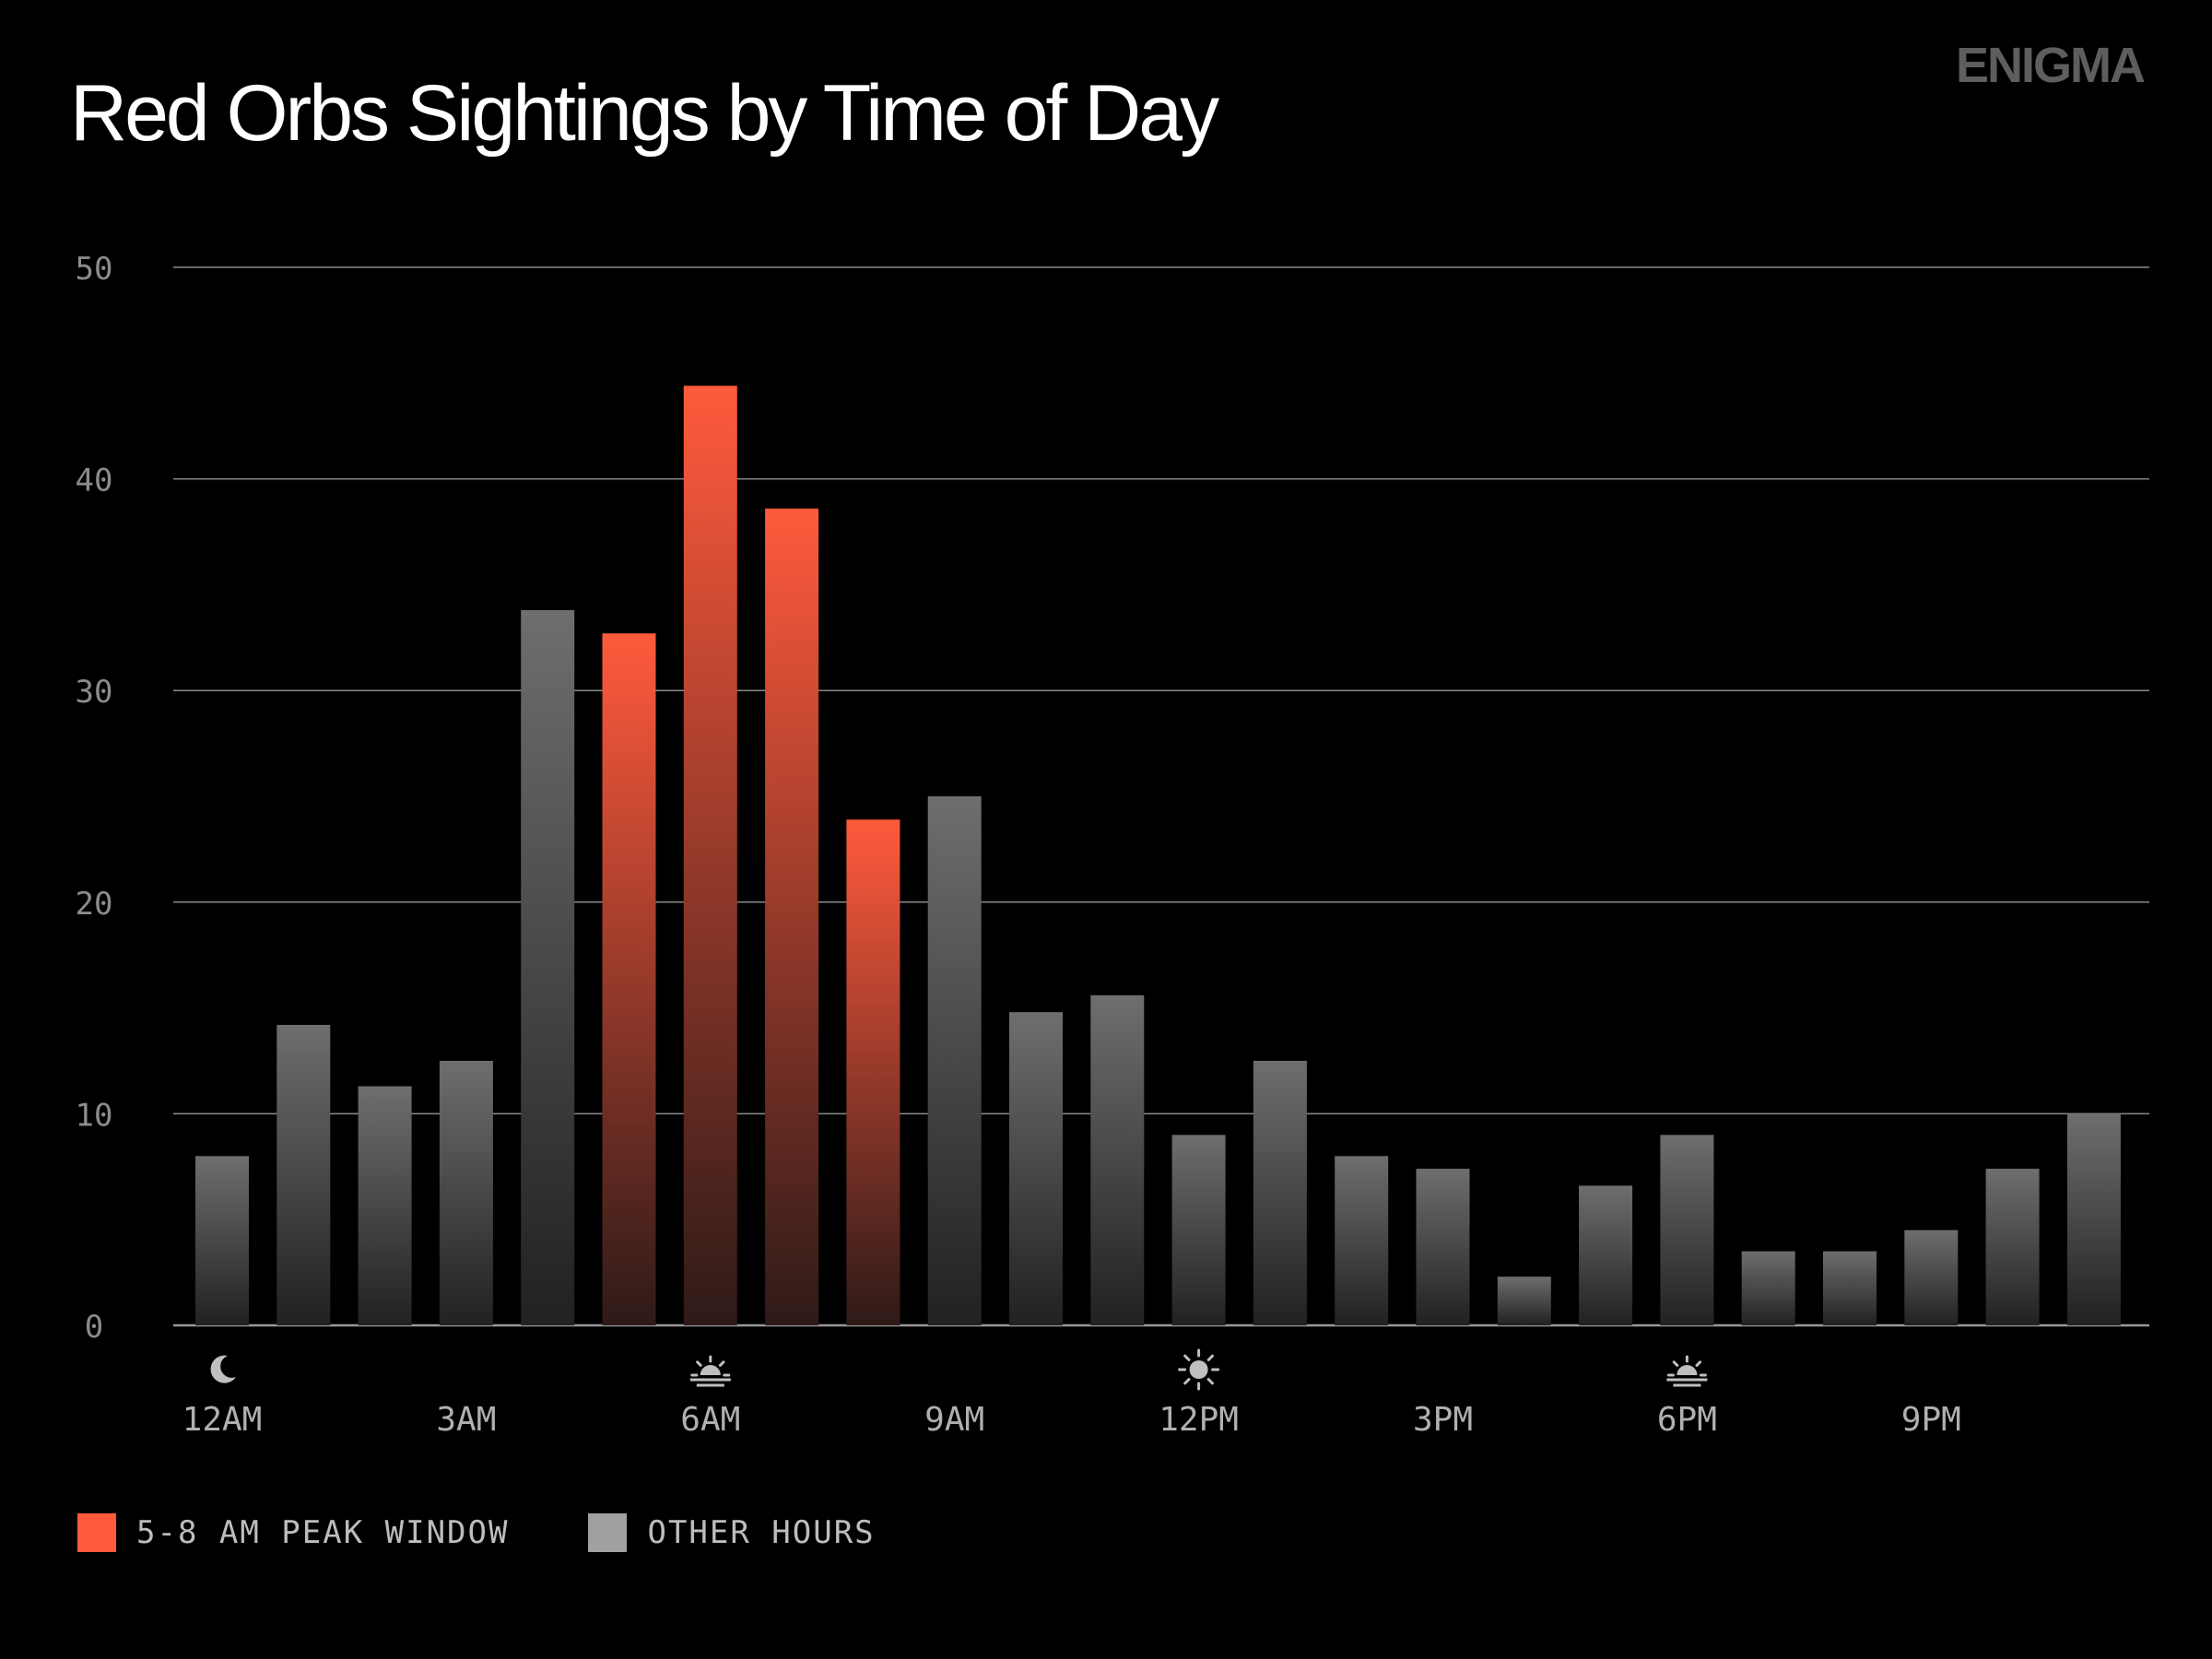 The image size is (2212, 1659). Describe the element at coordinates (1362, 1240) in the screenshot. I see `bar-2PM` at that location.